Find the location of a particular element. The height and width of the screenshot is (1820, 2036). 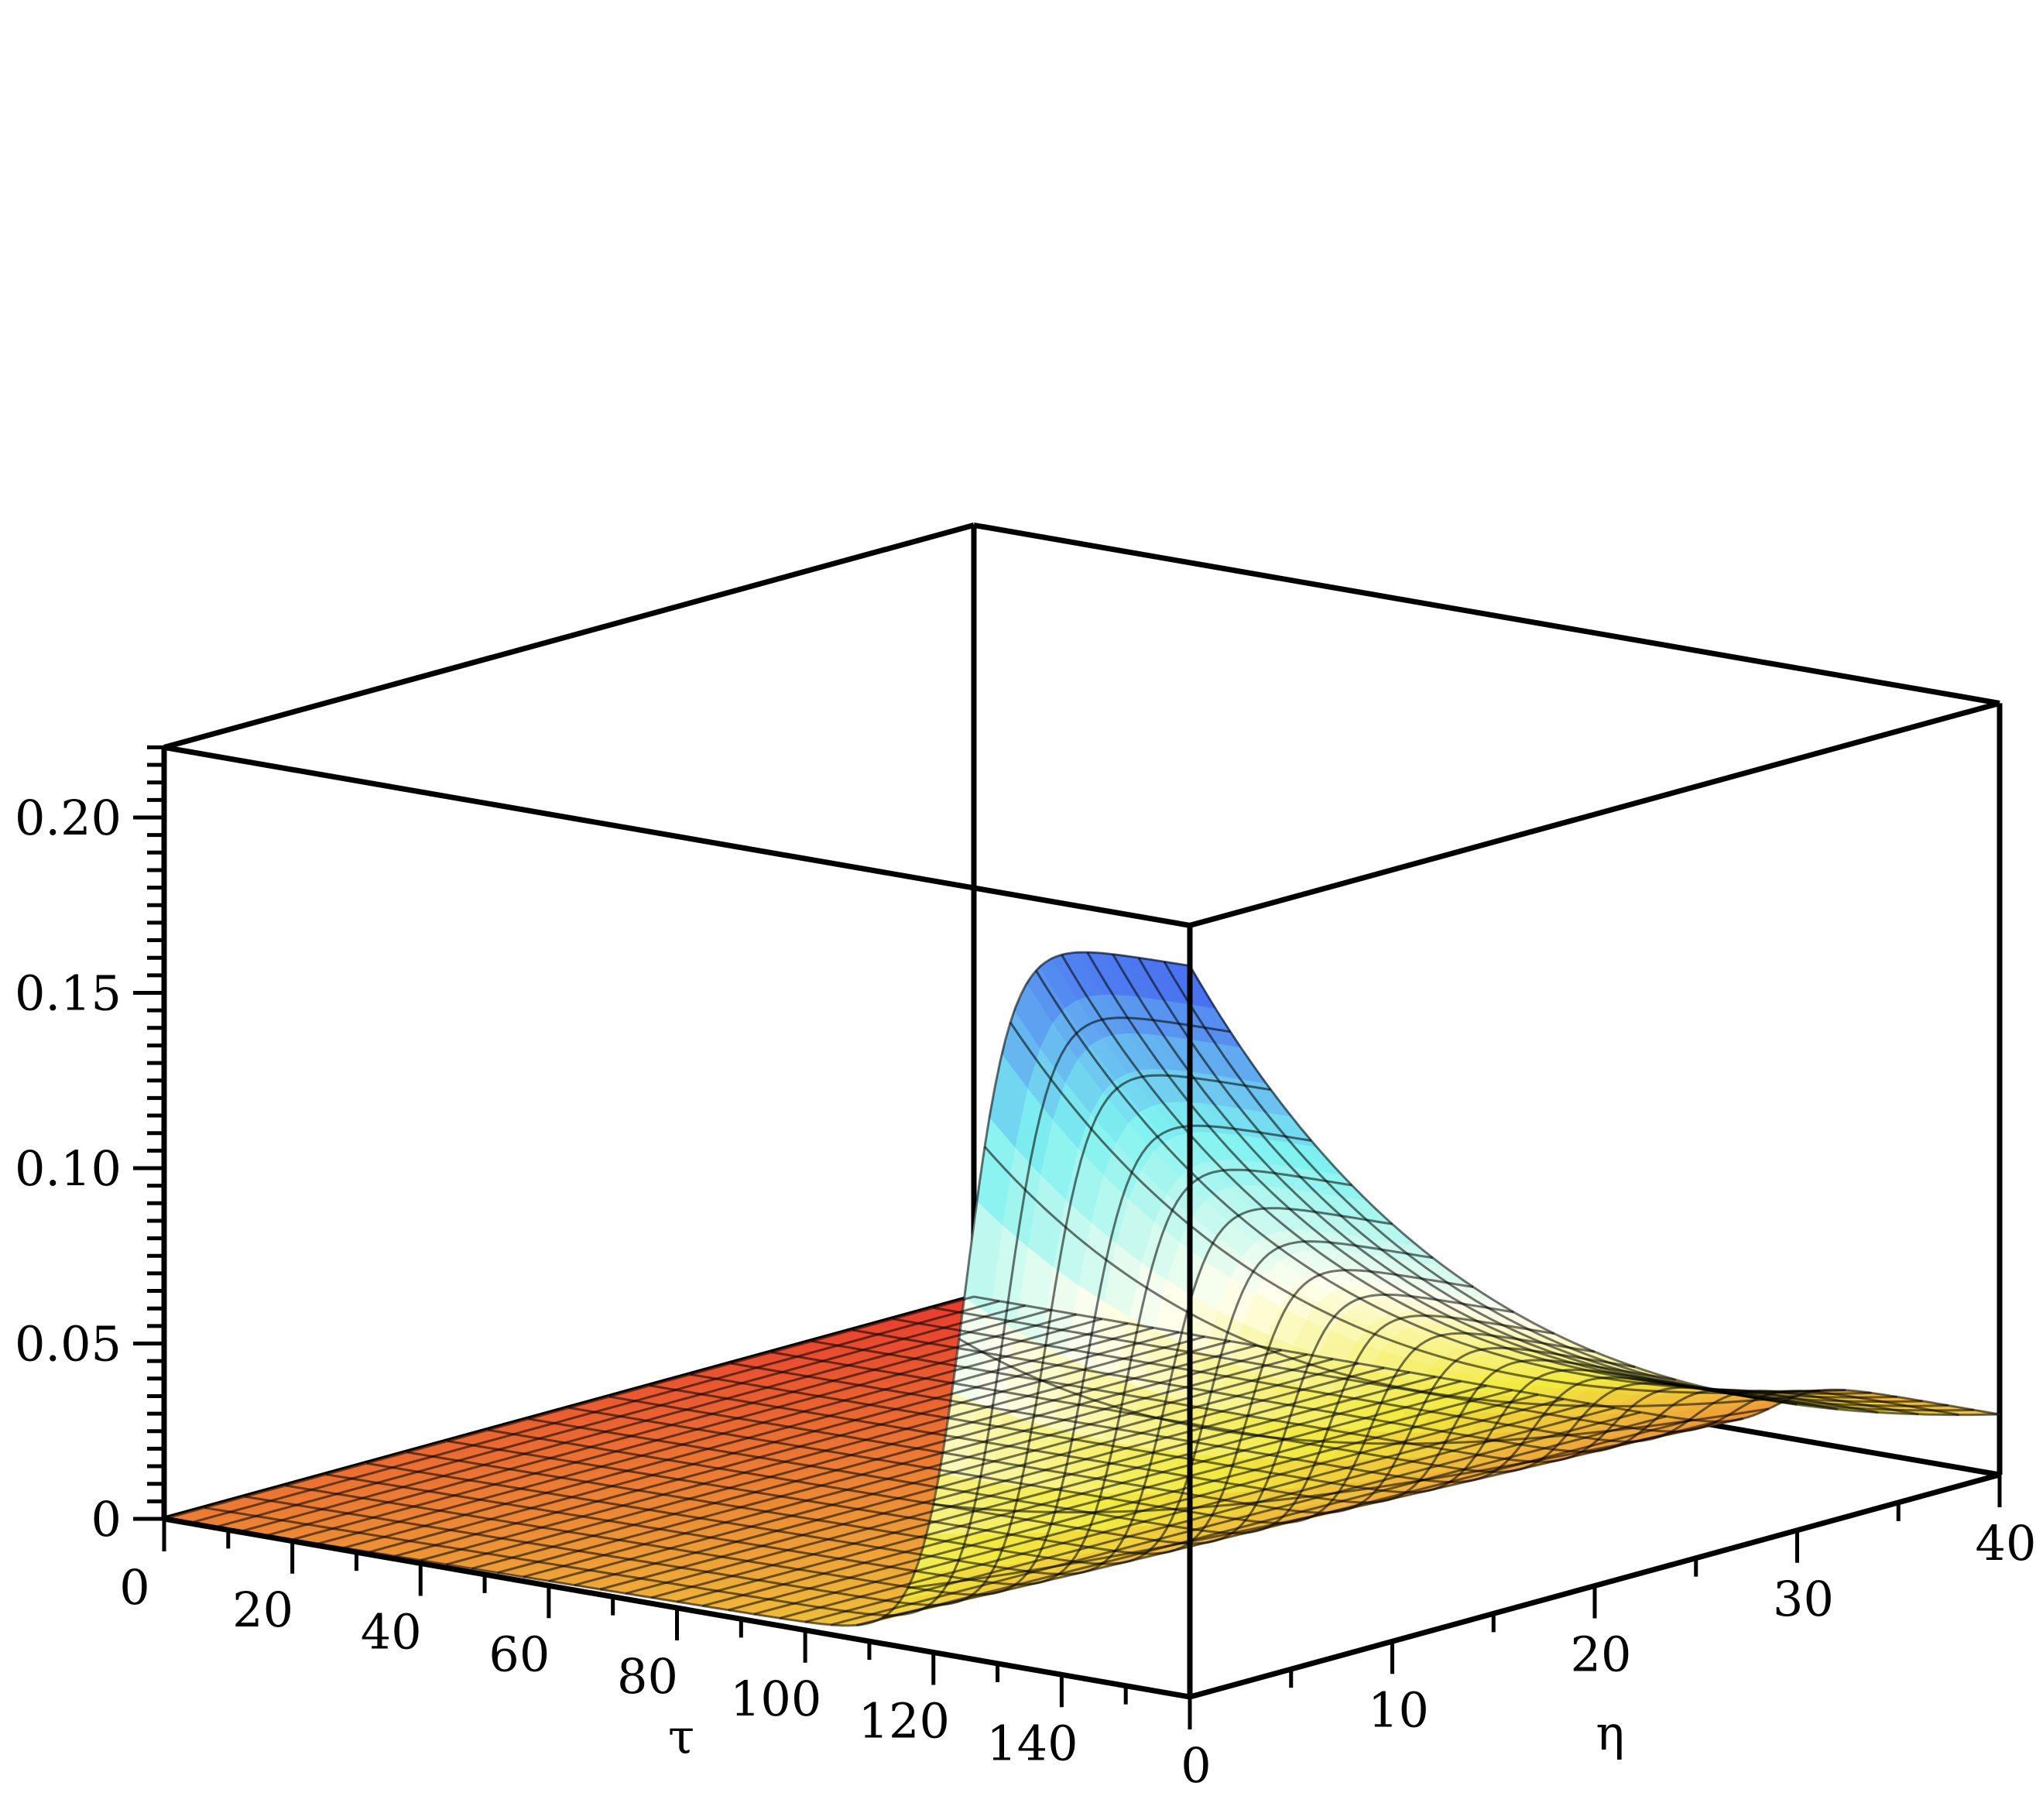

tau-tick-label: 20 is located at coordinates (262, 1610).